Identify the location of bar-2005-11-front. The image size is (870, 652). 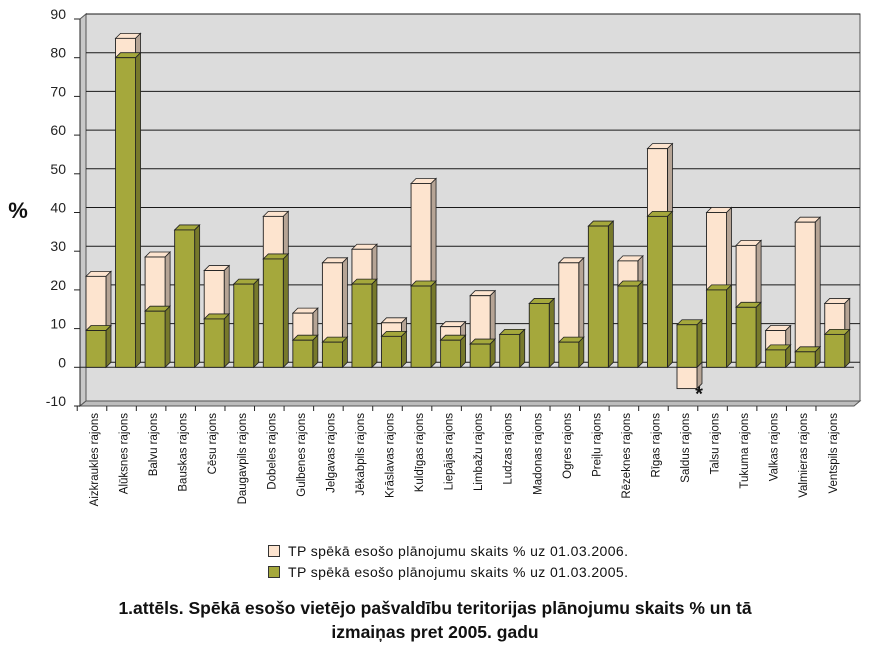
(421, 326).